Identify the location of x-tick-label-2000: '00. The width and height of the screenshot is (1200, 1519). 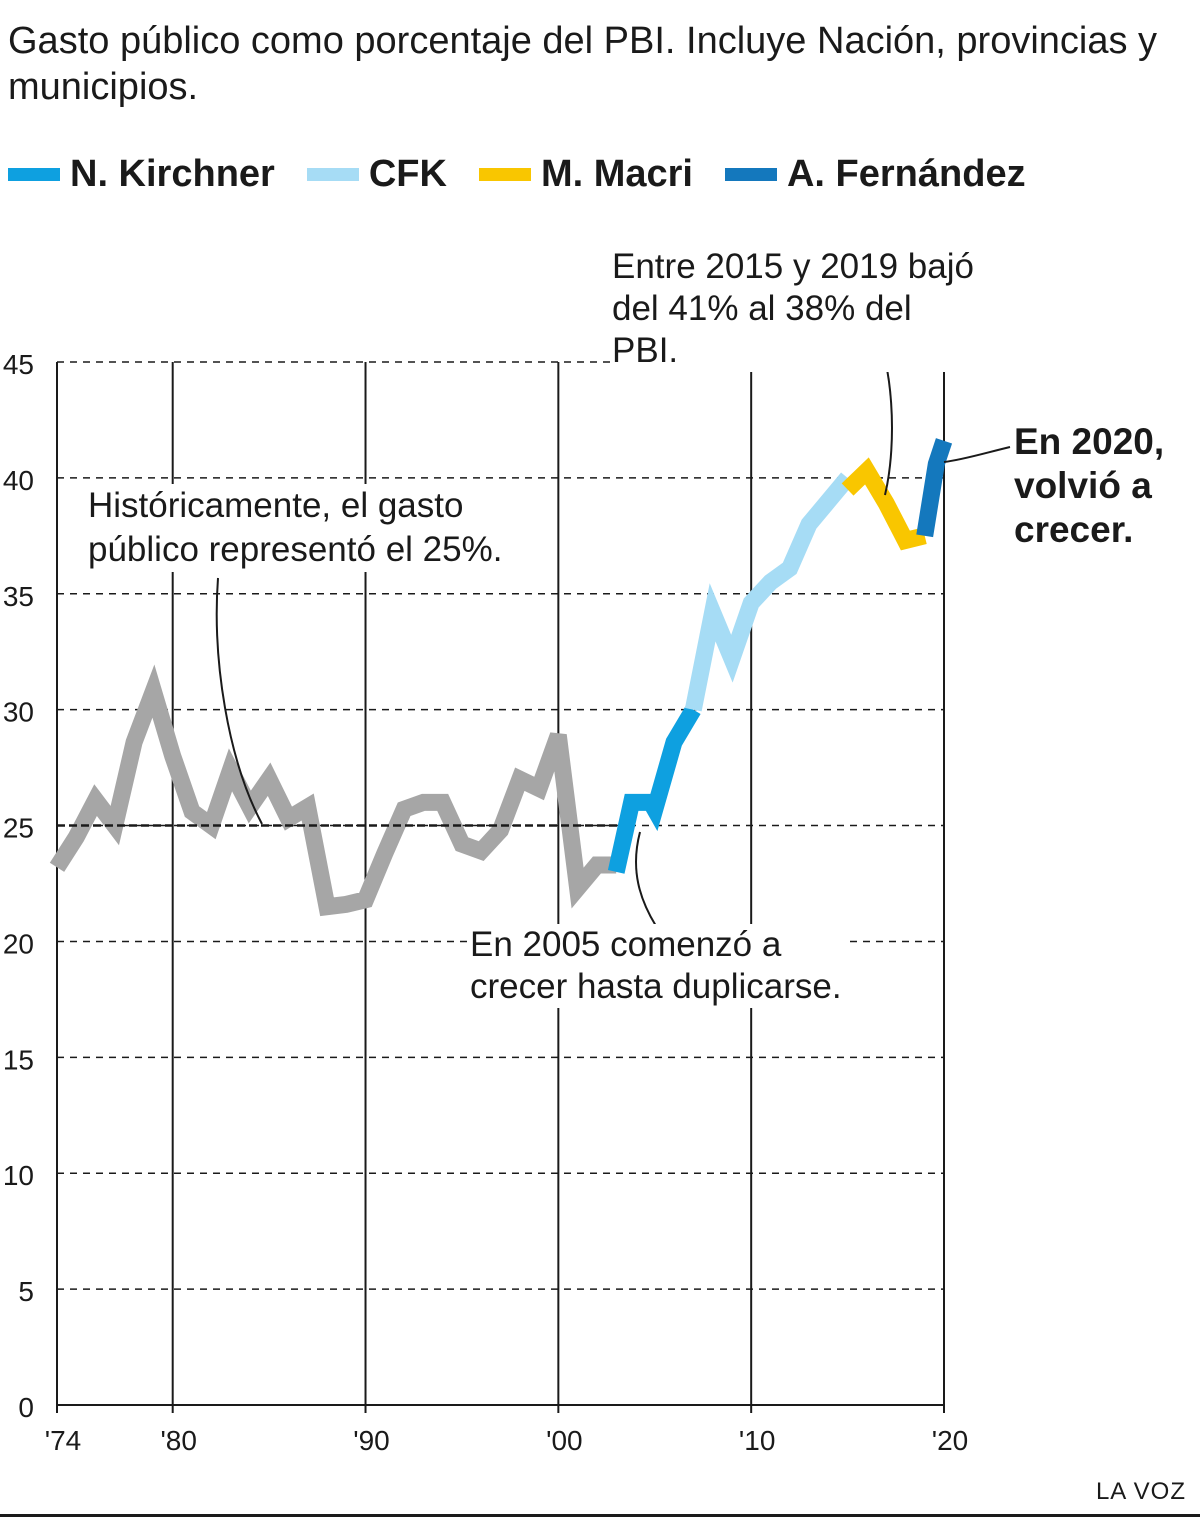
(564, 1440).